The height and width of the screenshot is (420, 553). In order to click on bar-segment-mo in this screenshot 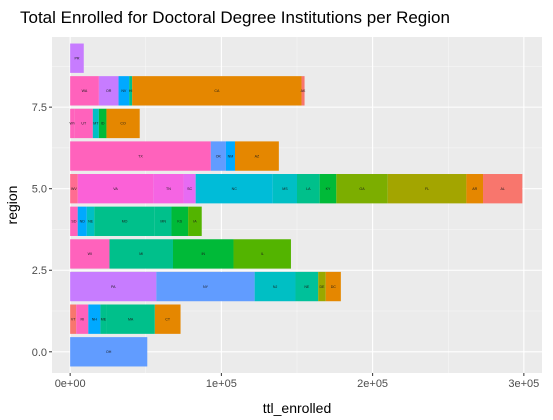, I will do `click(124, 221)`.